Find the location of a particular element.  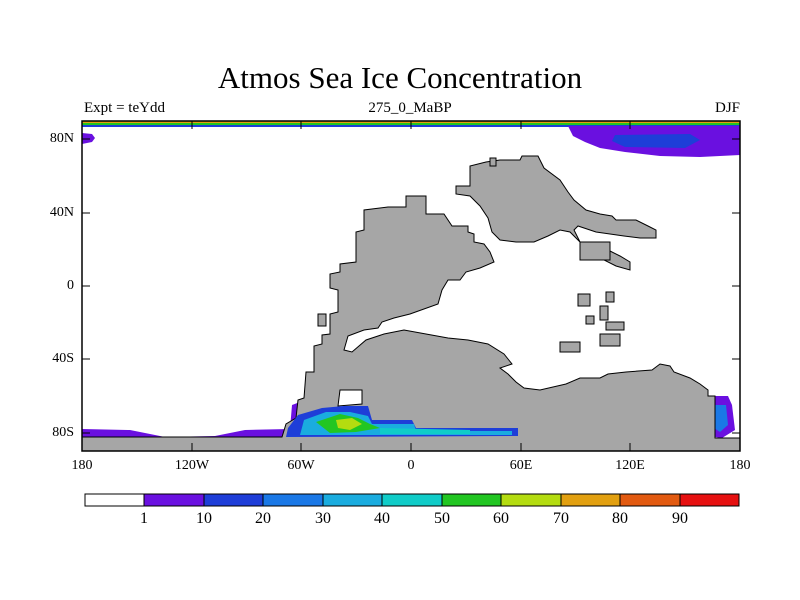

colorbar-label-20: 20 is located at coordinates (263, 518).